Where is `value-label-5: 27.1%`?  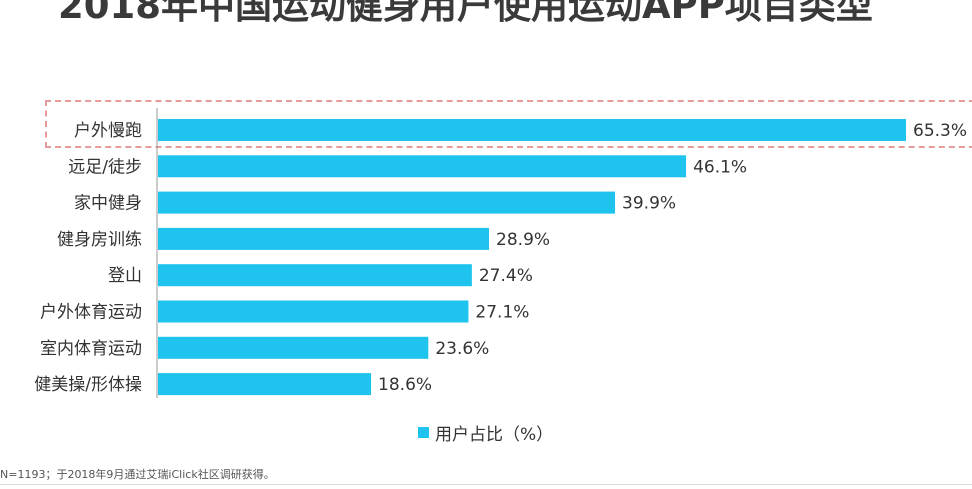
value-label-5: 27.1% is located at coordinates (502, 313).